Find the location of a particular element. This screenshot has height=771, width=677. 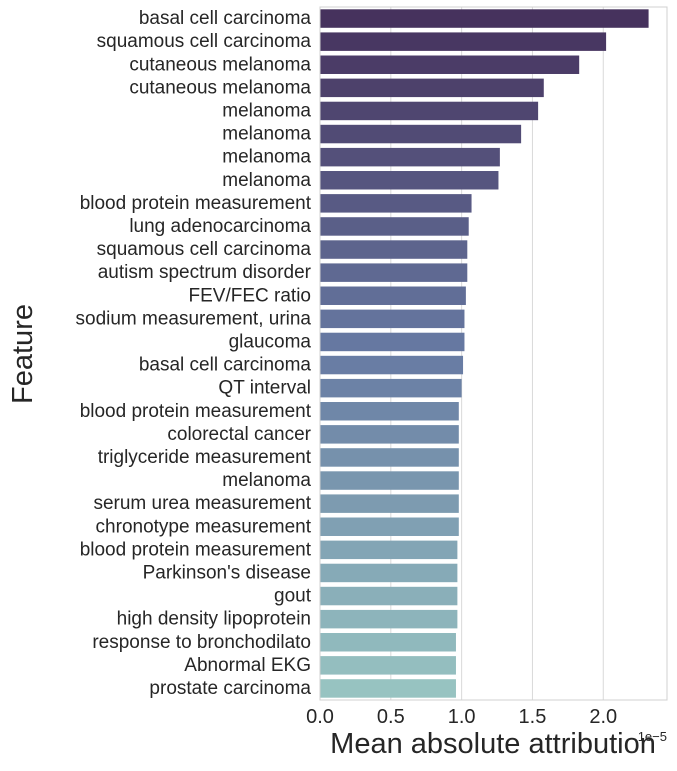

category-label: gout is located at coordinates (293, 596).